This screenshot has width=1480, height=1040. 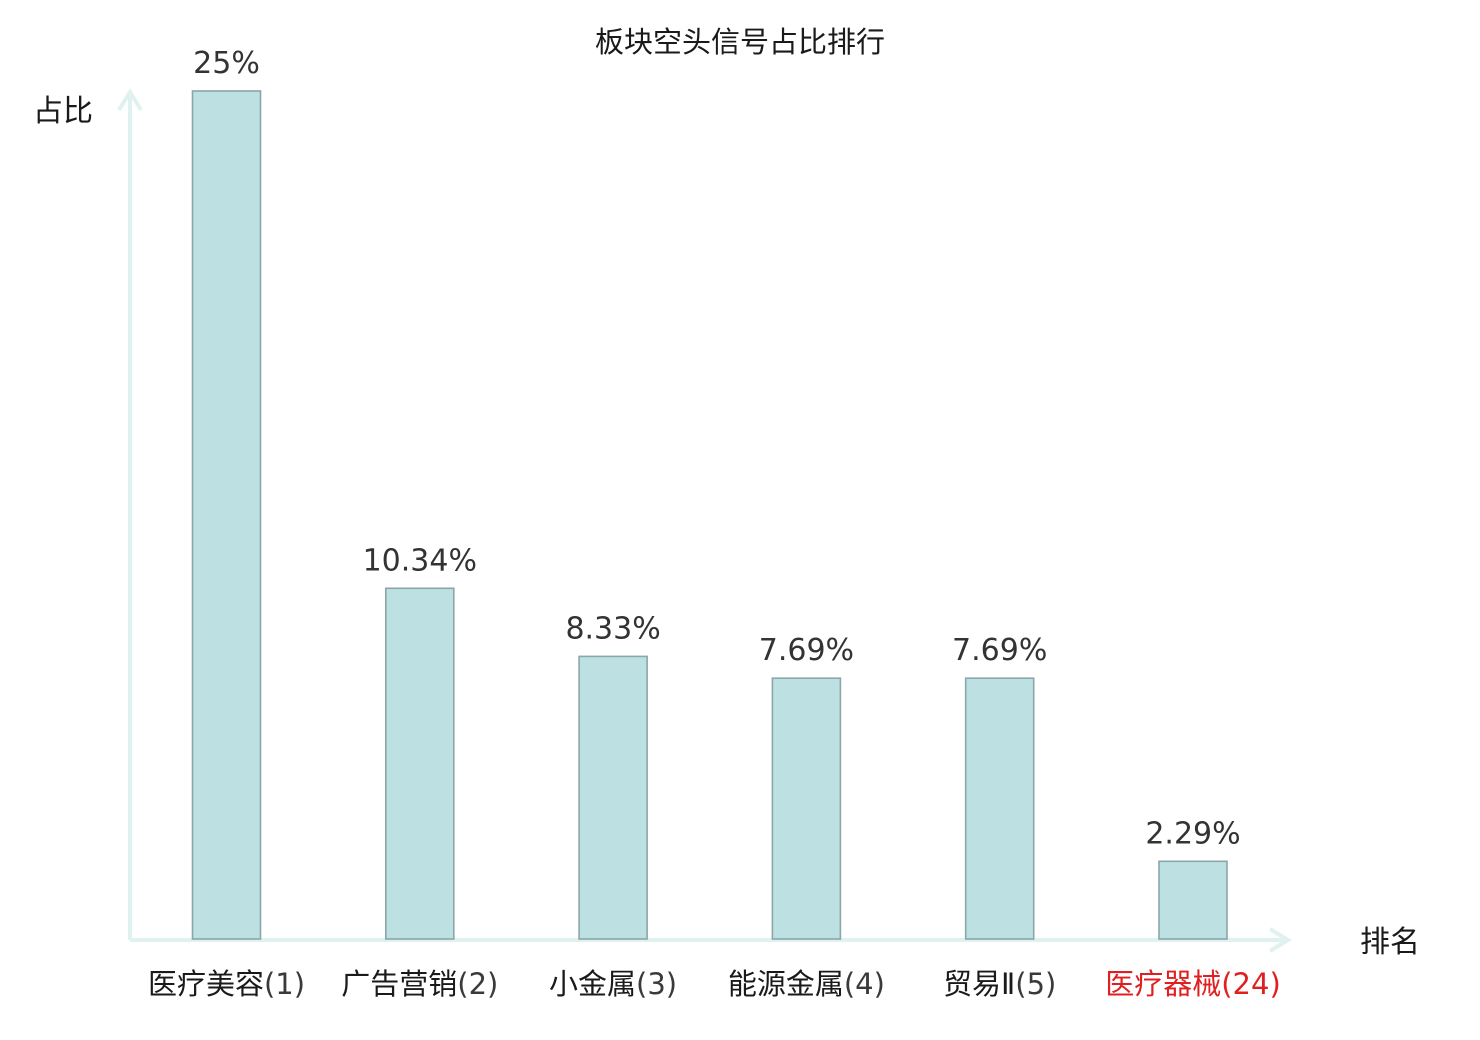 I want to click on value-label-5: 7.69%, so click(x=999, y=650).